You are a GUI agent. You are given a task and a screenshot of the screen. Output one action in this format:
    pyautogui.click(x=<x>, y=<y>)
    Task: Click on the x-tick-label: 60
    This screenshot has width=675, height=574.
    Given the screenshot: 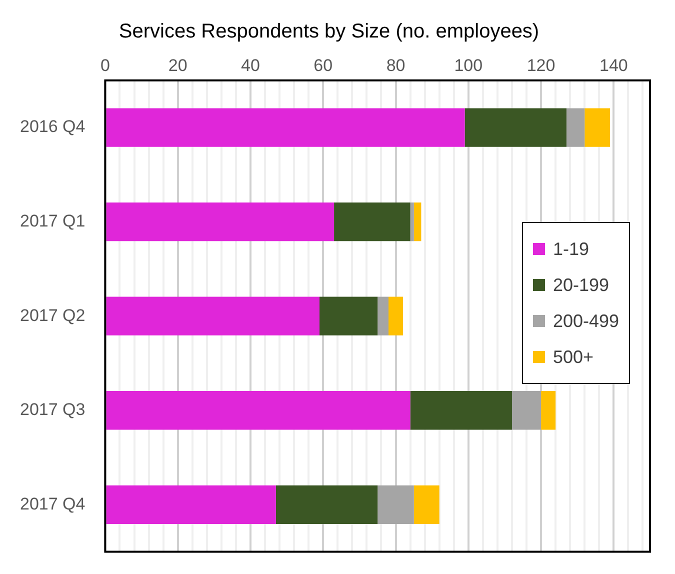 What is the action you would take?
    pyautogui.click(x=323, y=65)
    